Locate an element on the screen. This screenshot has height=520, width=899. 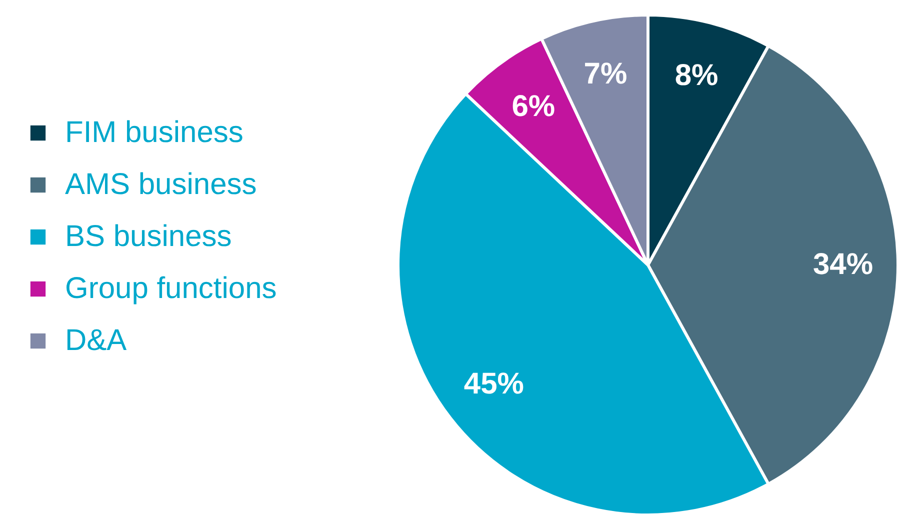
data-label: 8% is located at coordinates (696, 75).